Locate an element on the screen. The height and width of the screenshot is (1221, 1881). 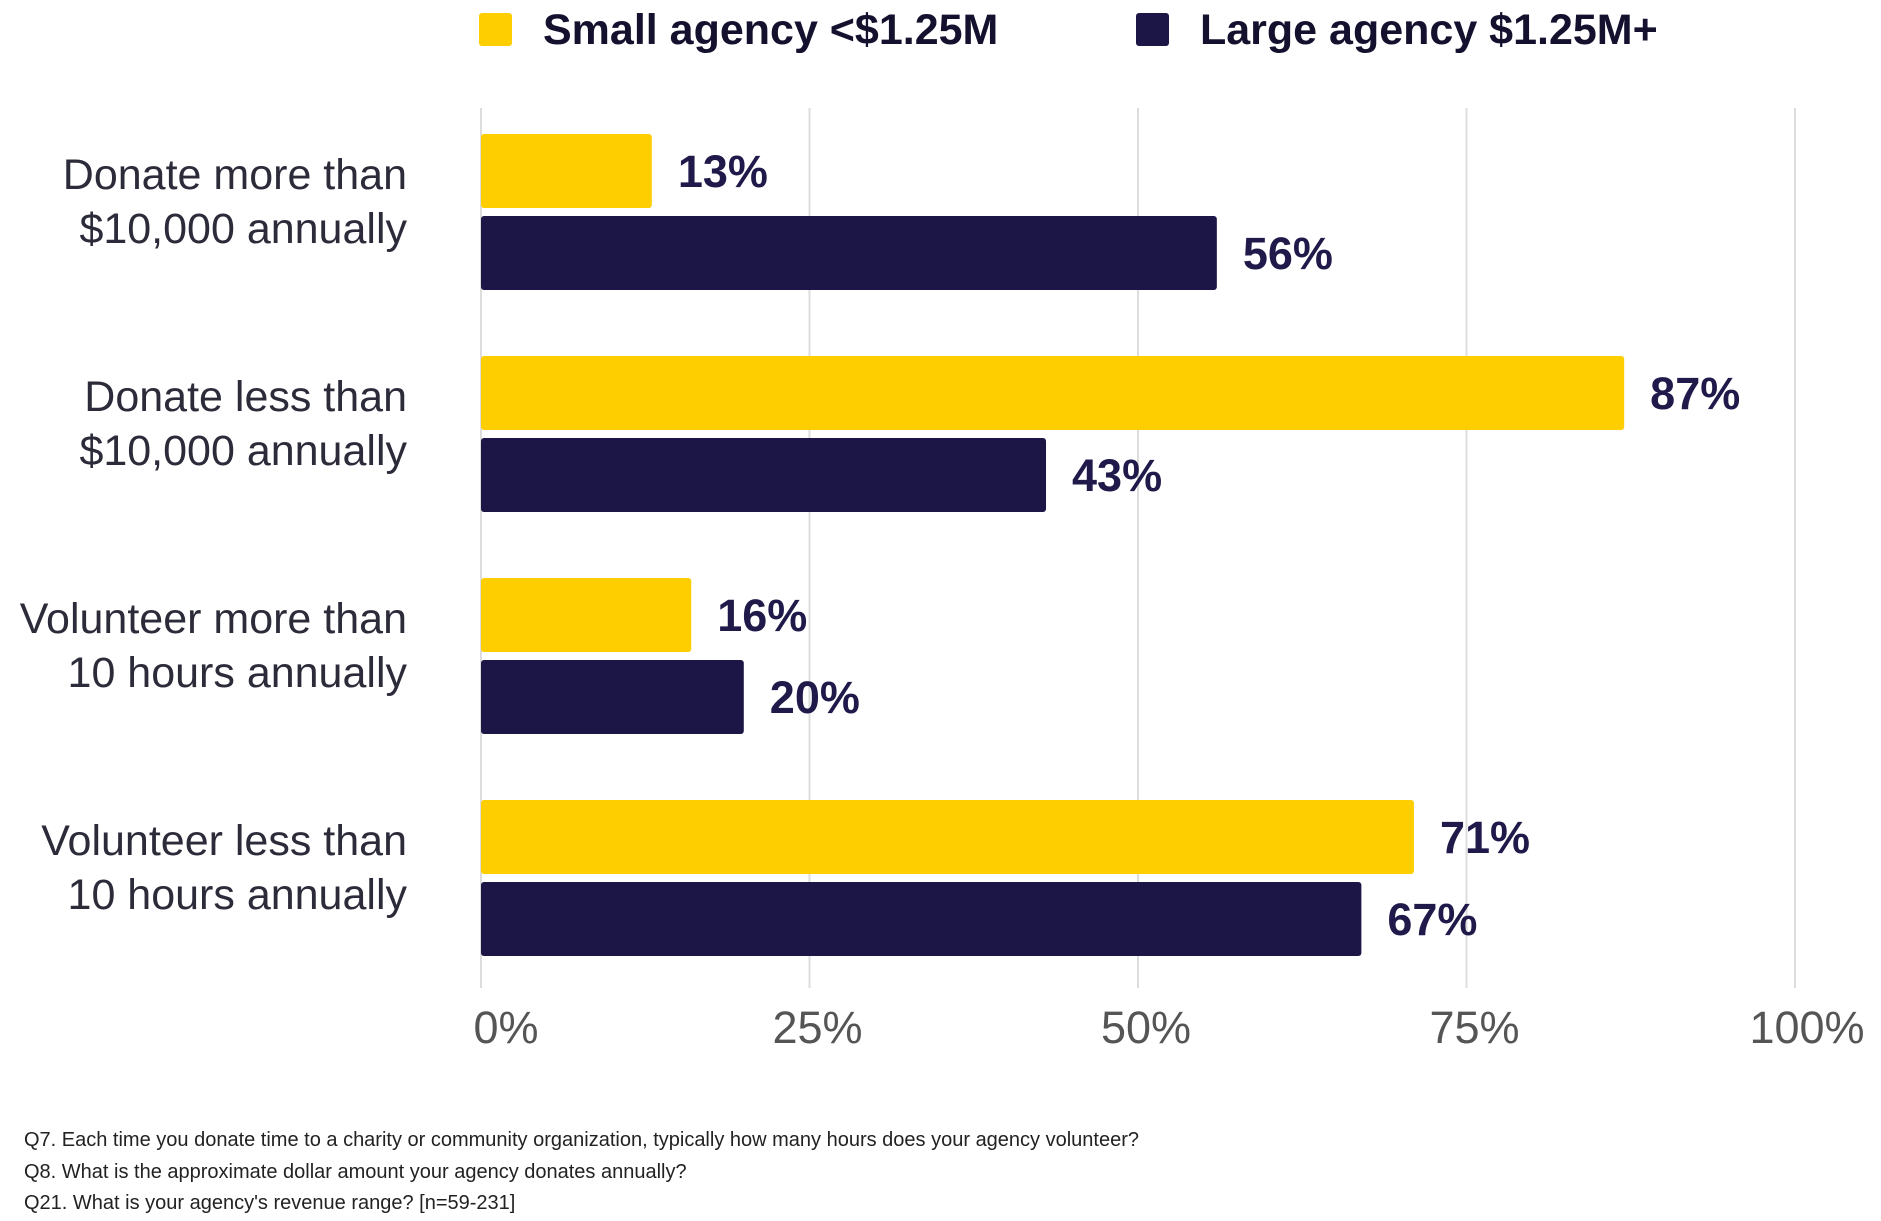
category-label-line: Volunteer more than is located at coordinates (213, 619).